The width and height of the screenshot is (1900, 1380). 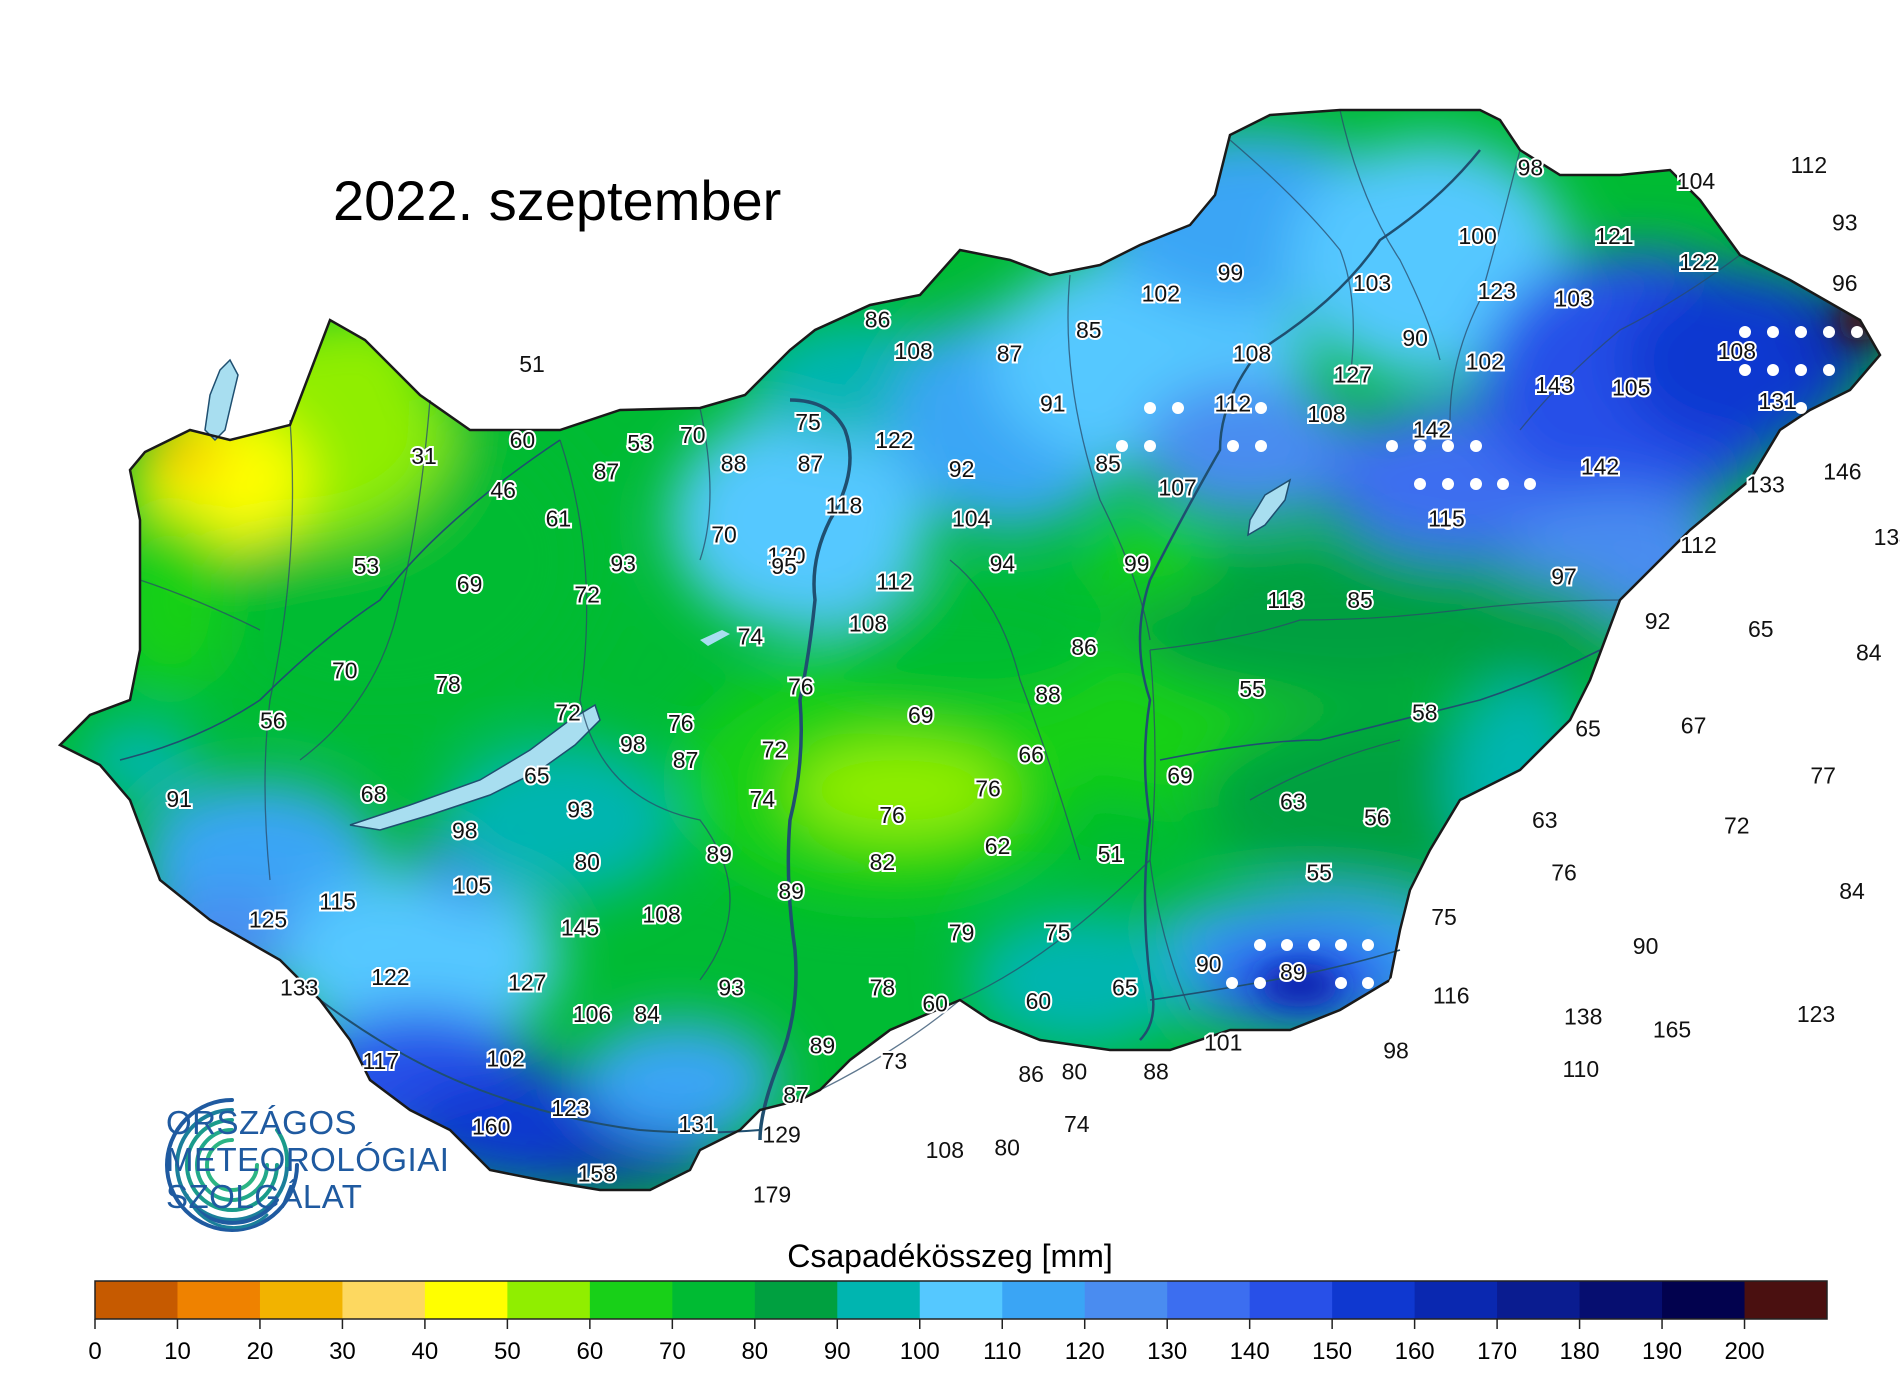 What do you see at coordinates (623, 563) in the screenshot?
I see `station-value: 93` at bounding box center [623, 563].